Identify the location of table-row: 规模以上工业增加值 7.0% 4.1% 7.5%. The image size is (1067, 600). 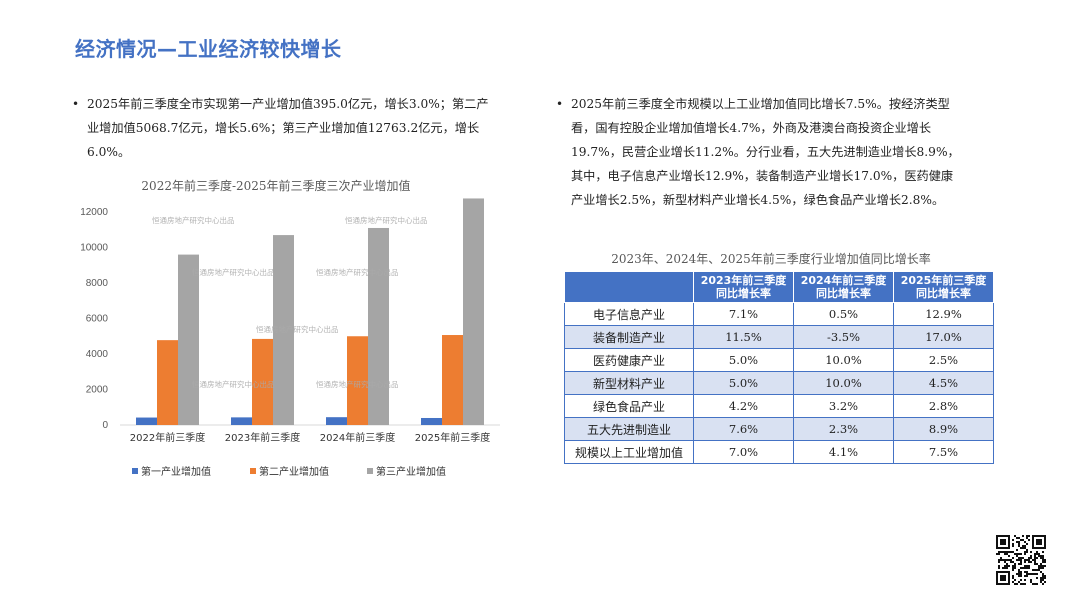
(779, 452).